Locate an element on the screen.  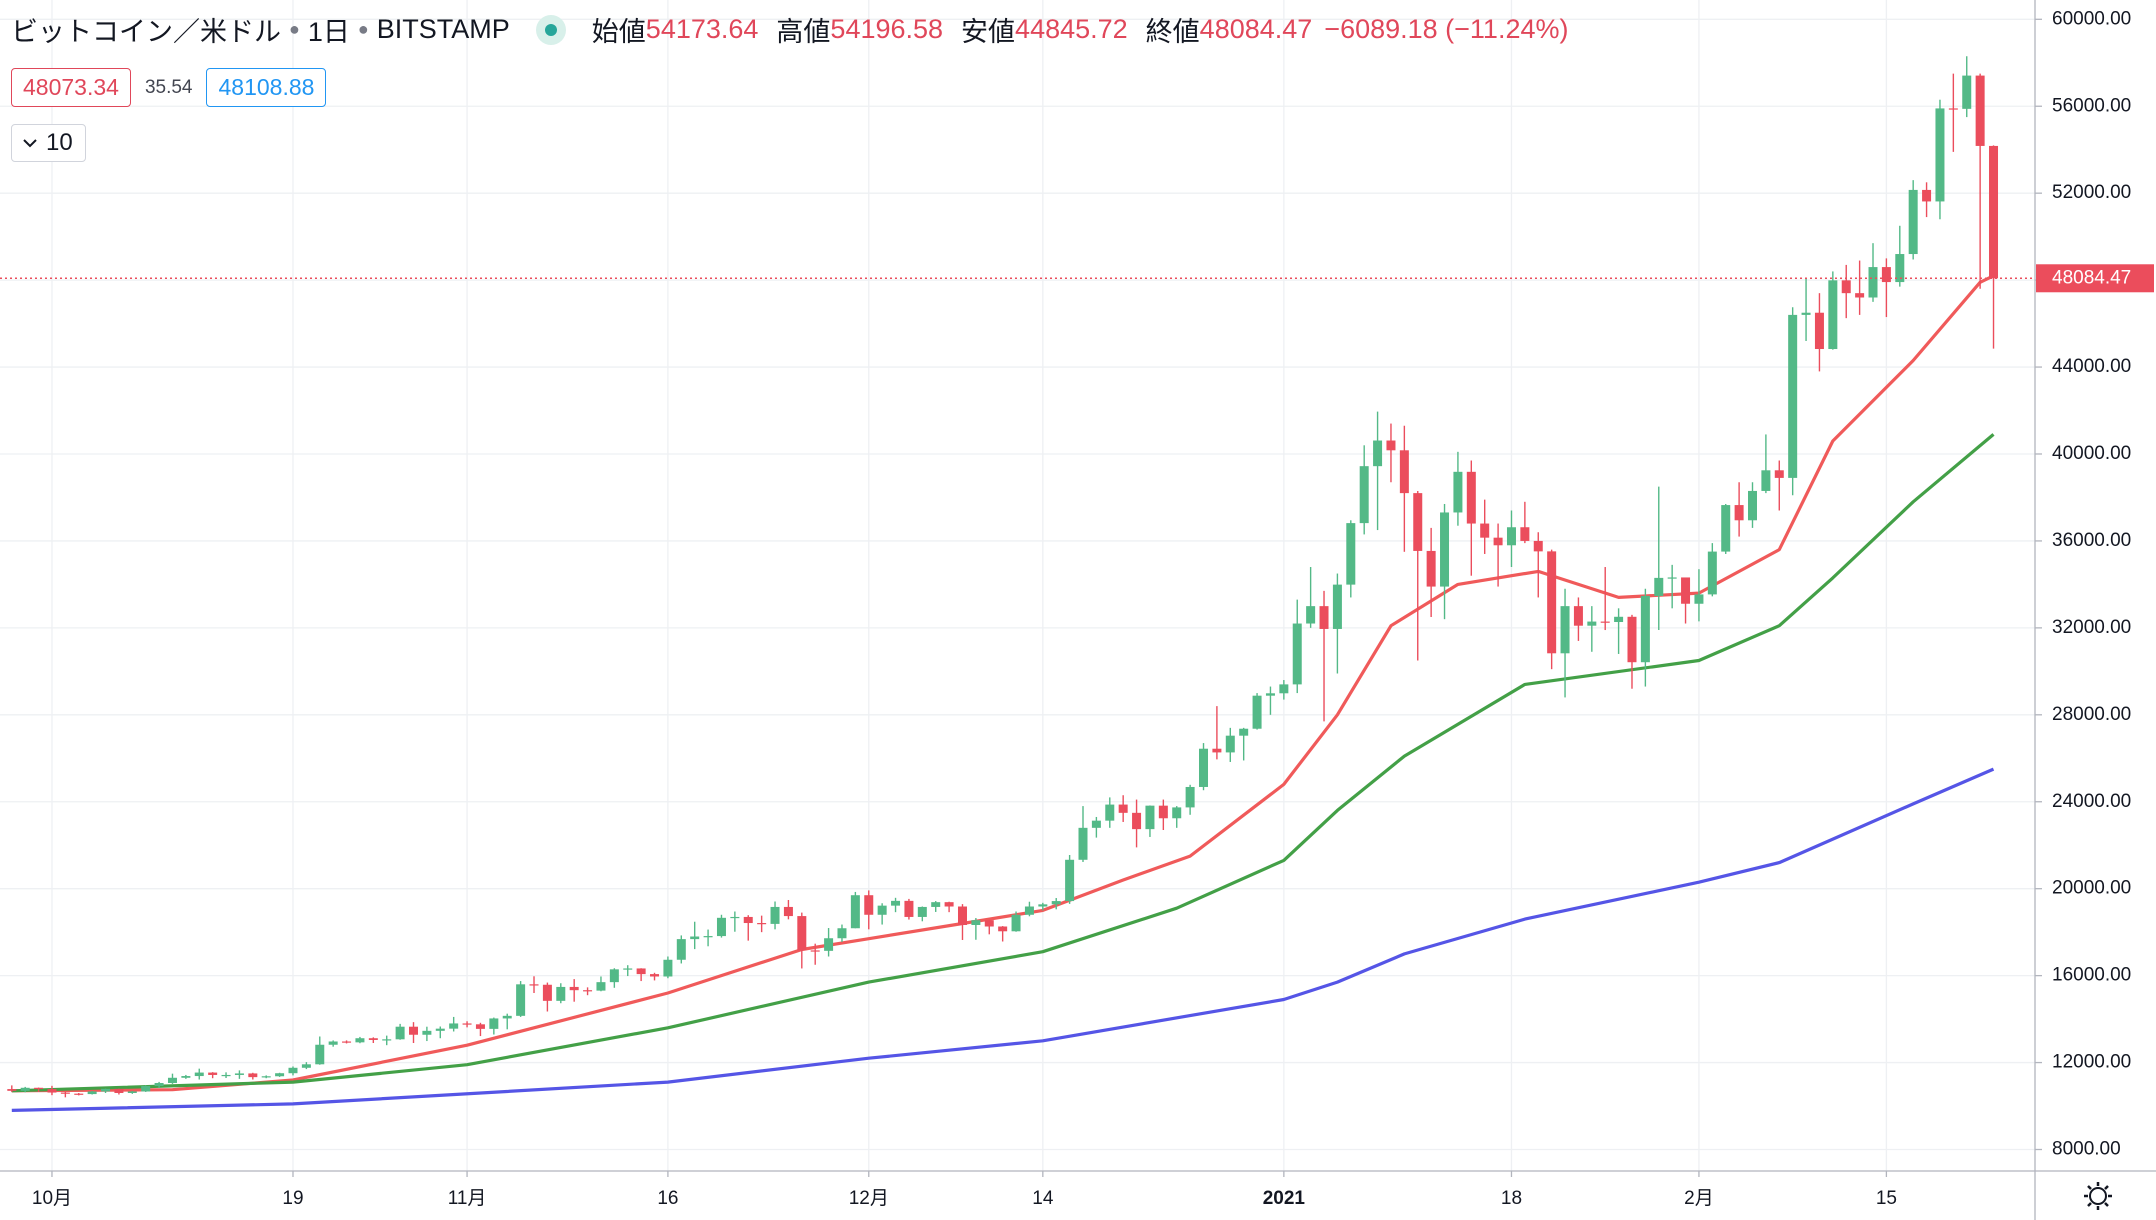
status-dot is located at coordinates (550, 29).